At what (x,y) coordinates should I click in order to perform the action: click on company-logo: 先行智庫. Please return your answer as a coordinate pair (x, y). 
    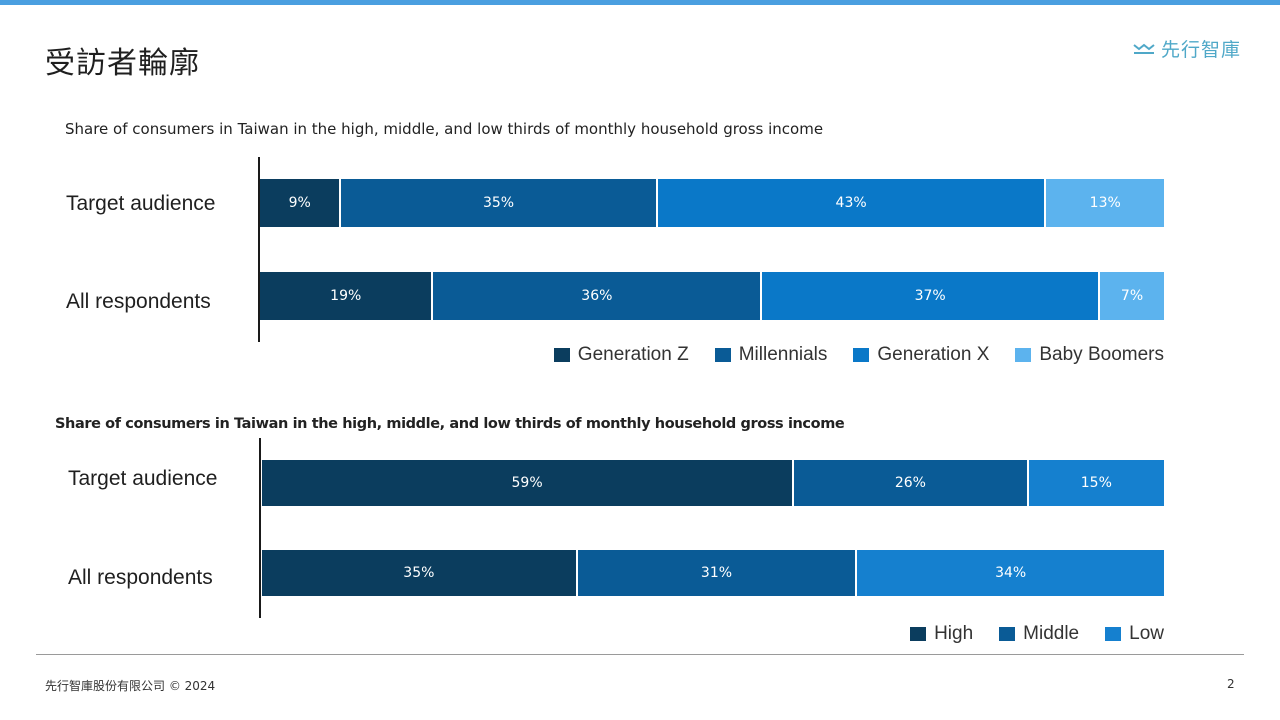
    Looking at the image, I should click on (1187, 48).